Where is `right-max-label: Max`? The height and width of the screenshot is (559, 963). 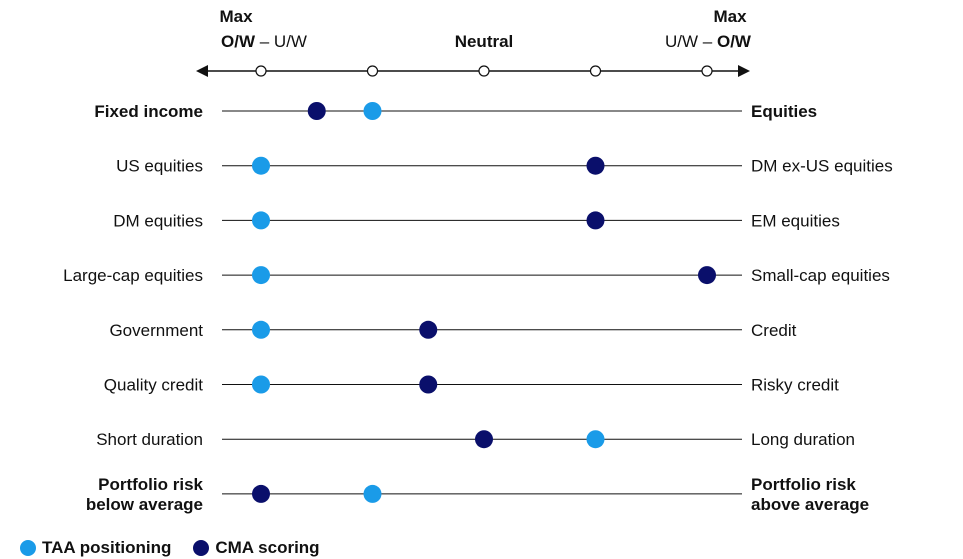
right-max-label: Max is located at coordinates (730, 16).